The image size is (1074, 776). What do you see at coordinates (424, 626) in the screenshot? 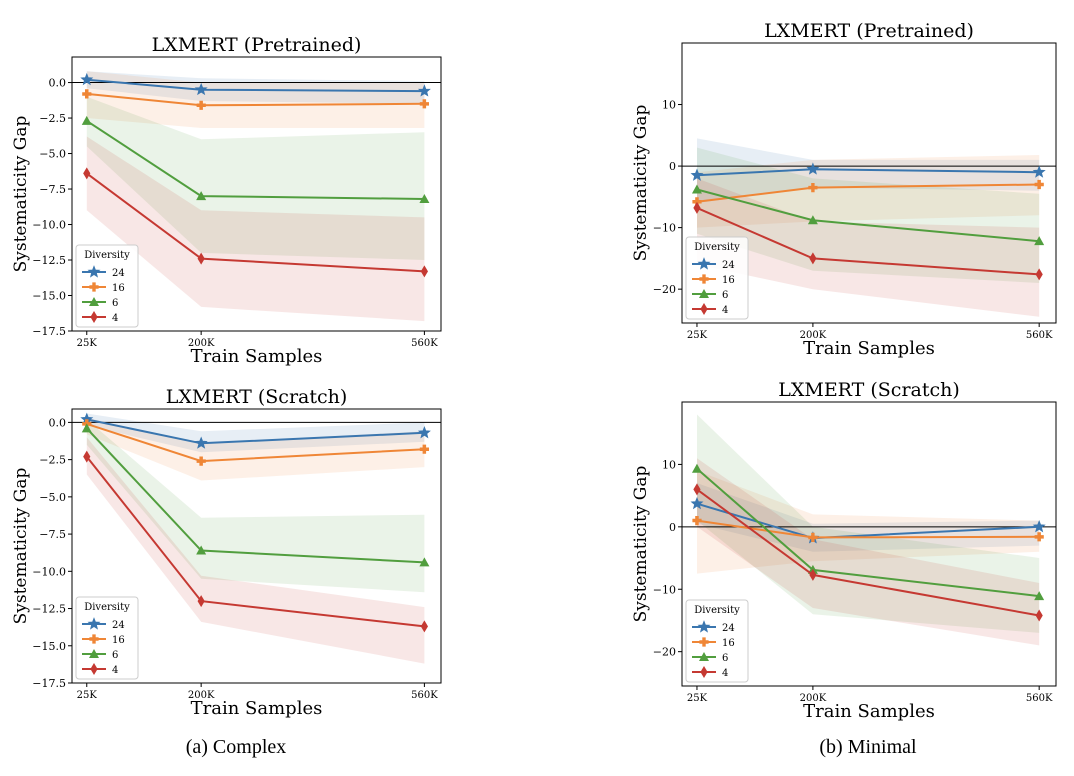
I see `point-4-560K` at bounding box center [424, 626].